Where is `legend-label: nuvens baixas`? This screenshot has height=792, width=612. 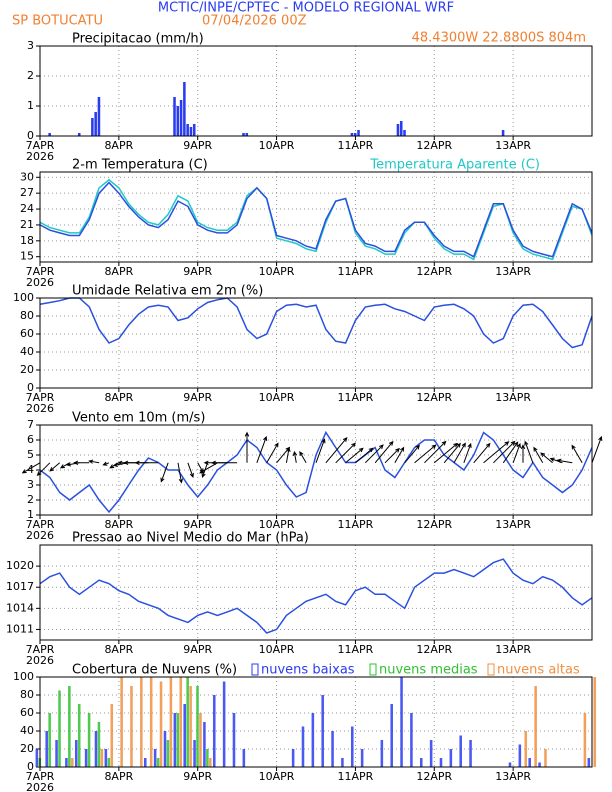 legend-label: nuvens baixas is located at coordinates (308, 670).